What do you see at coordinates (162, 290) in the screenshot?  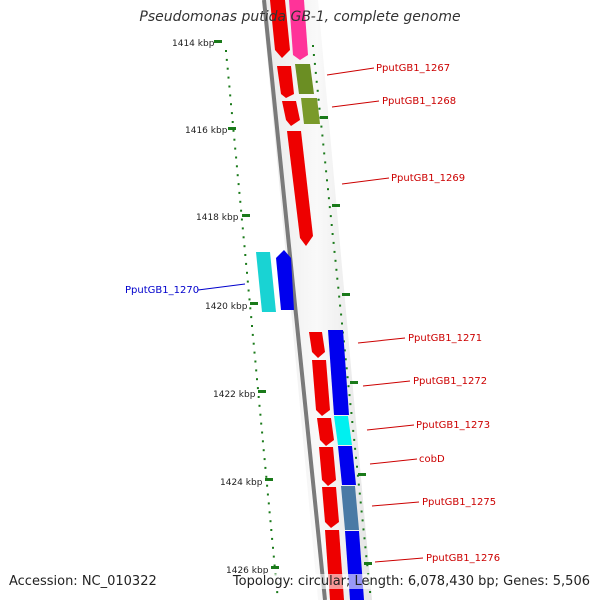 I see `gene-label-1270: PputGB1_1270` at bounding box center [162, 290].